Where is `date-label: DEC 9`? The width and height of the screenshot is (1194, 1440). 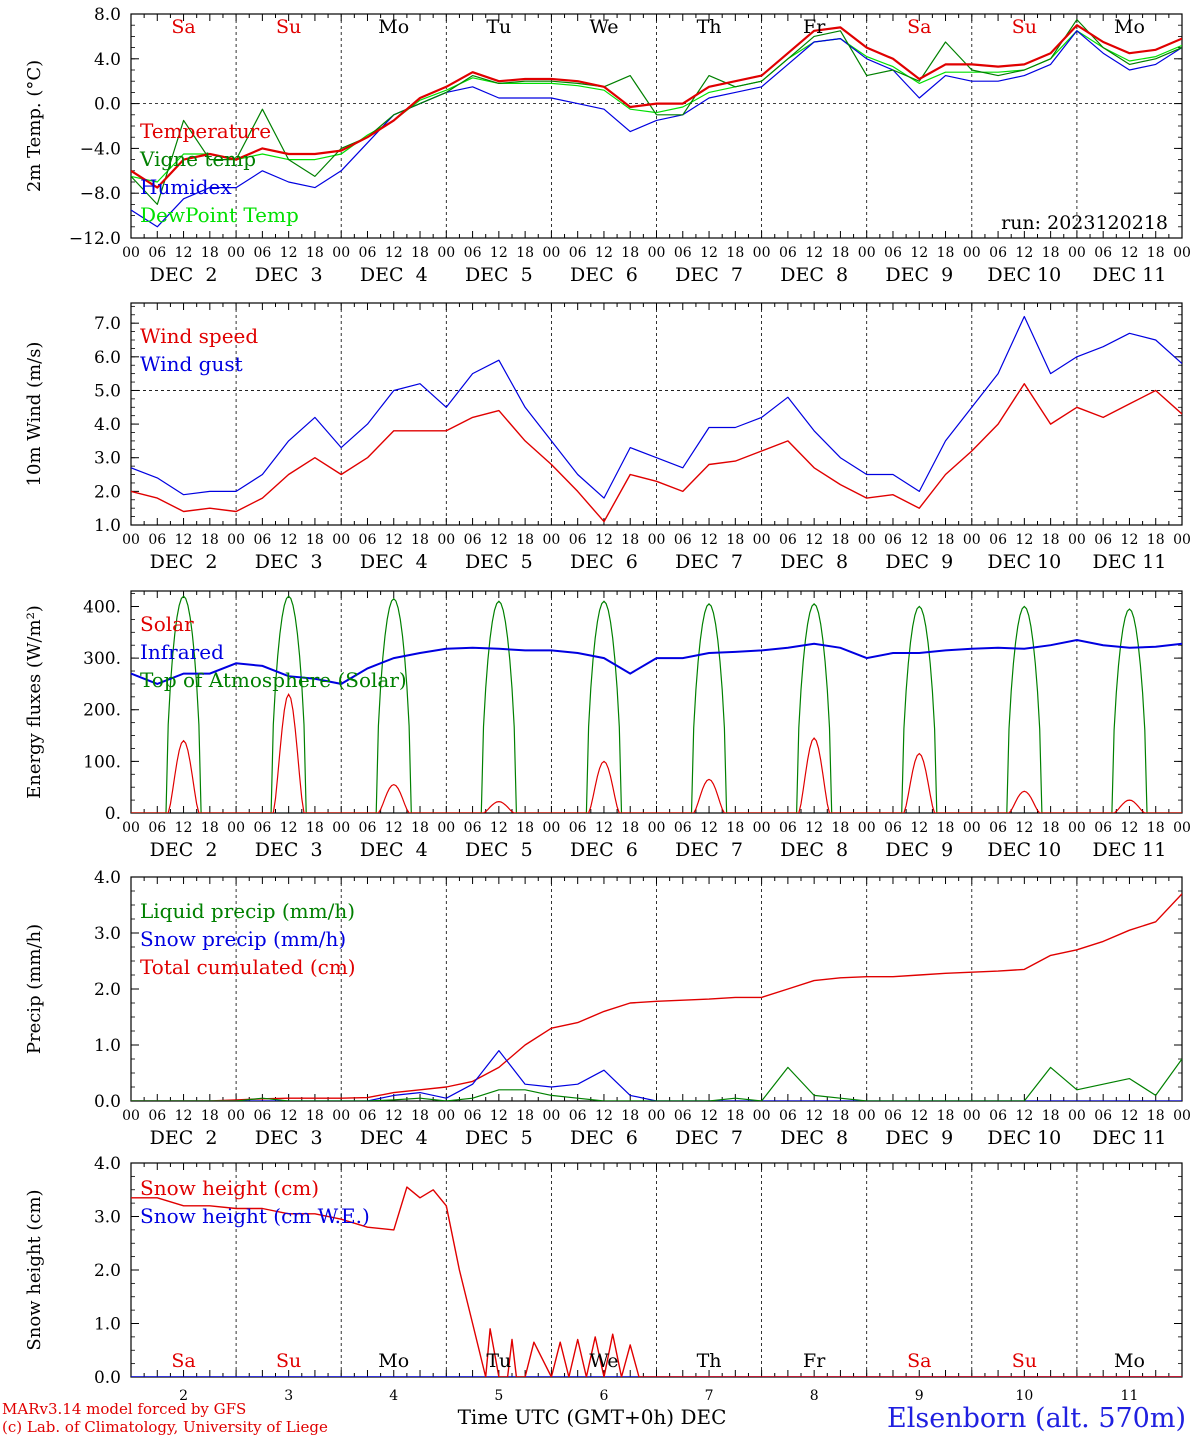
date-label: DEC 9 is located at coordinates (919, 562).